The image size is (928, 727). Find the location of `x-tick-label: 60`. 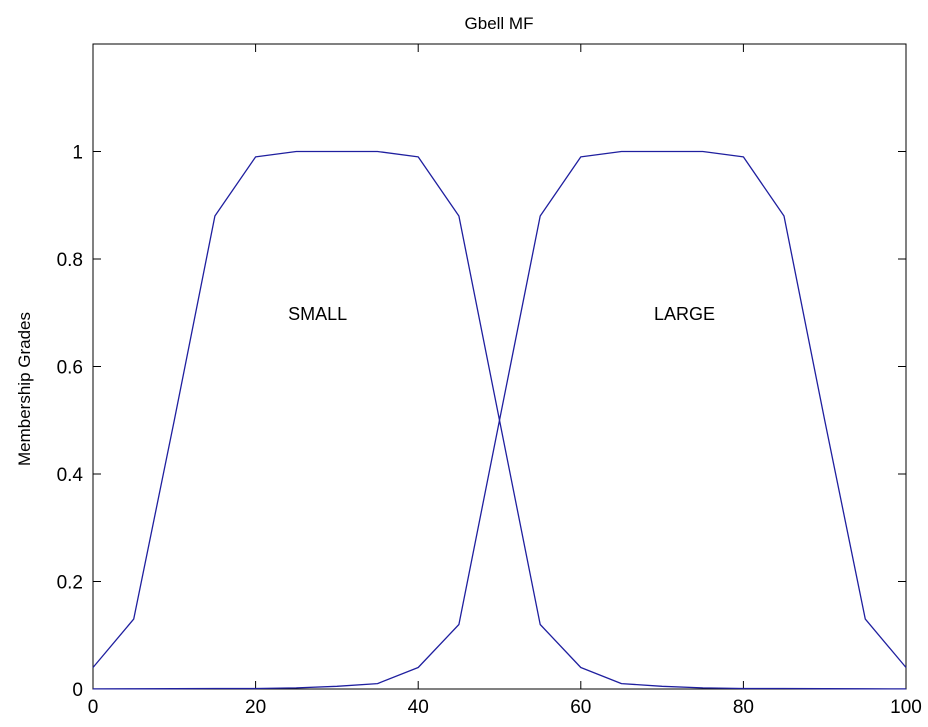

x-tick-label: 60 is located at coordinates (580, 707).